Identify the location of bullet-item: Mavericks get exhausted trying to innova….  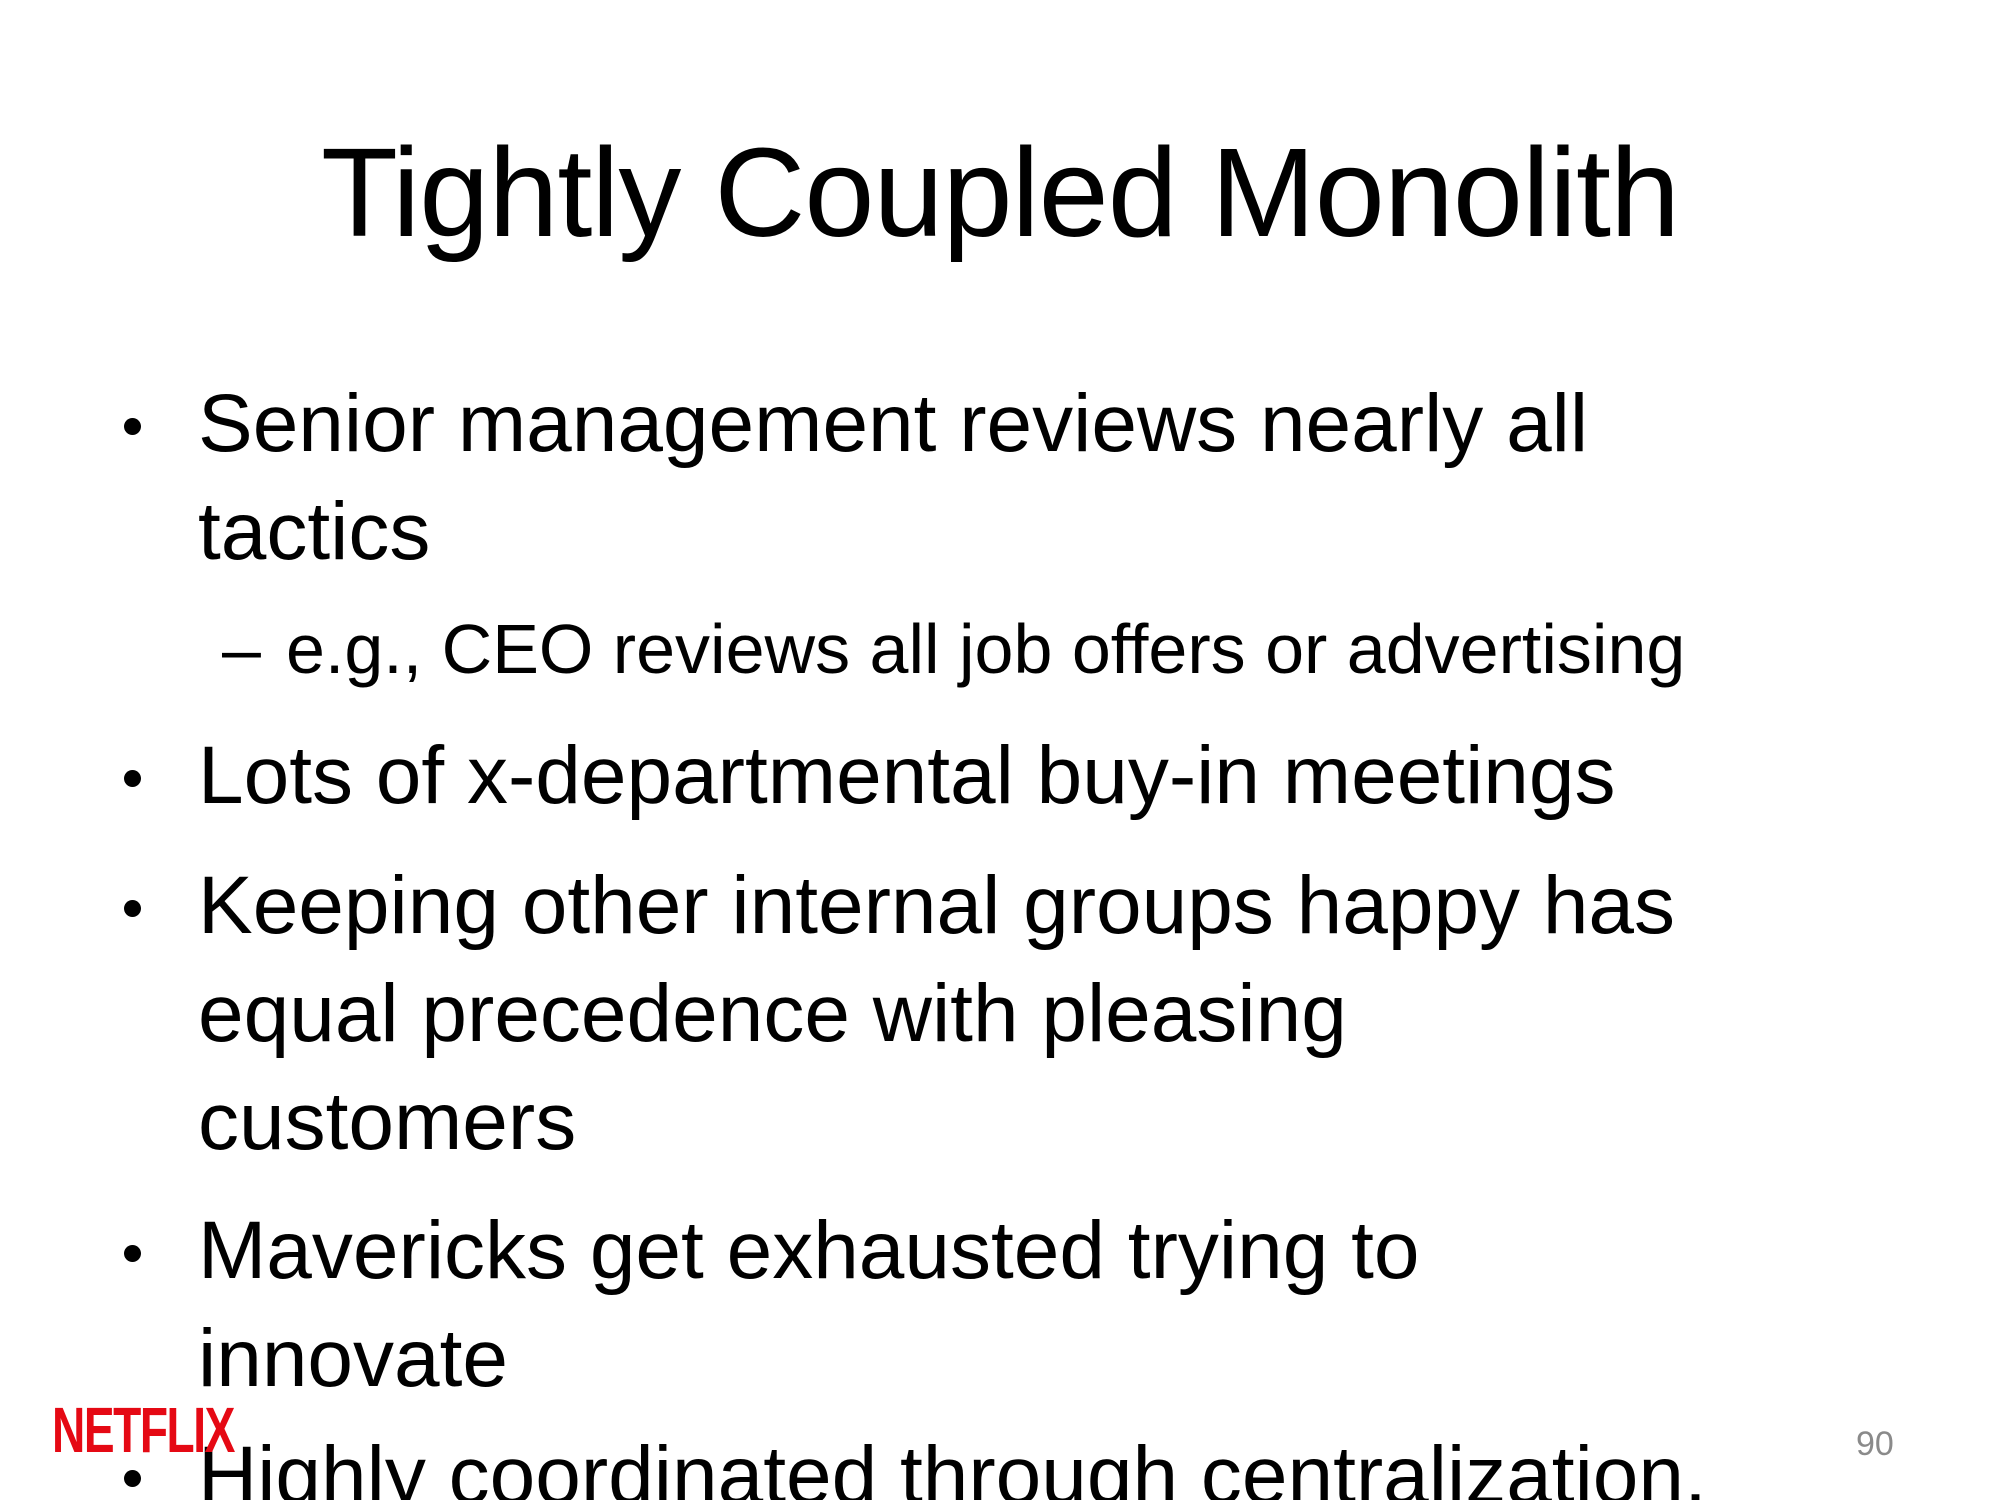
(1058, 1305).